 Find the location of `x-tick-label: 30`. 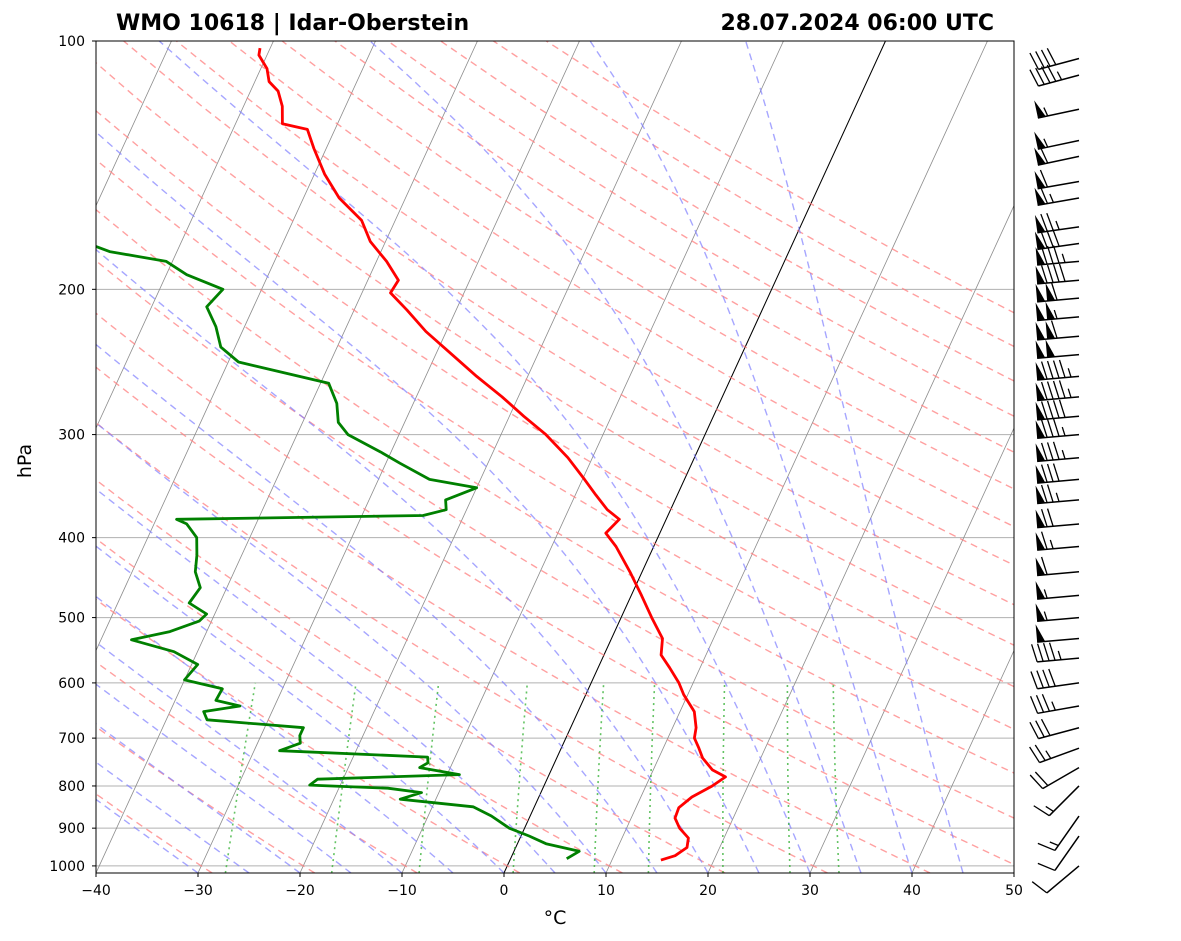

x-tick-label: 30 is located at coordinates (810, 891).